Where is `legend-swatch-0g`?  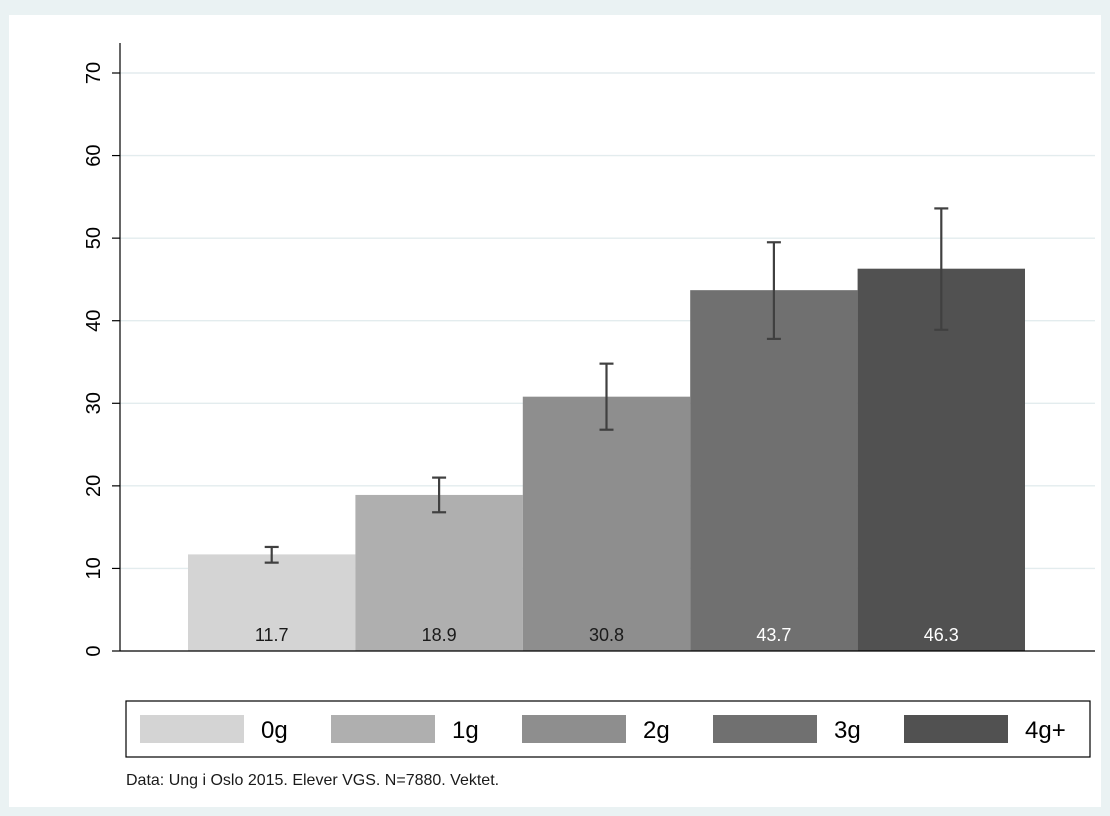
legend-swatch-0g is located at coordinates (192, 729).